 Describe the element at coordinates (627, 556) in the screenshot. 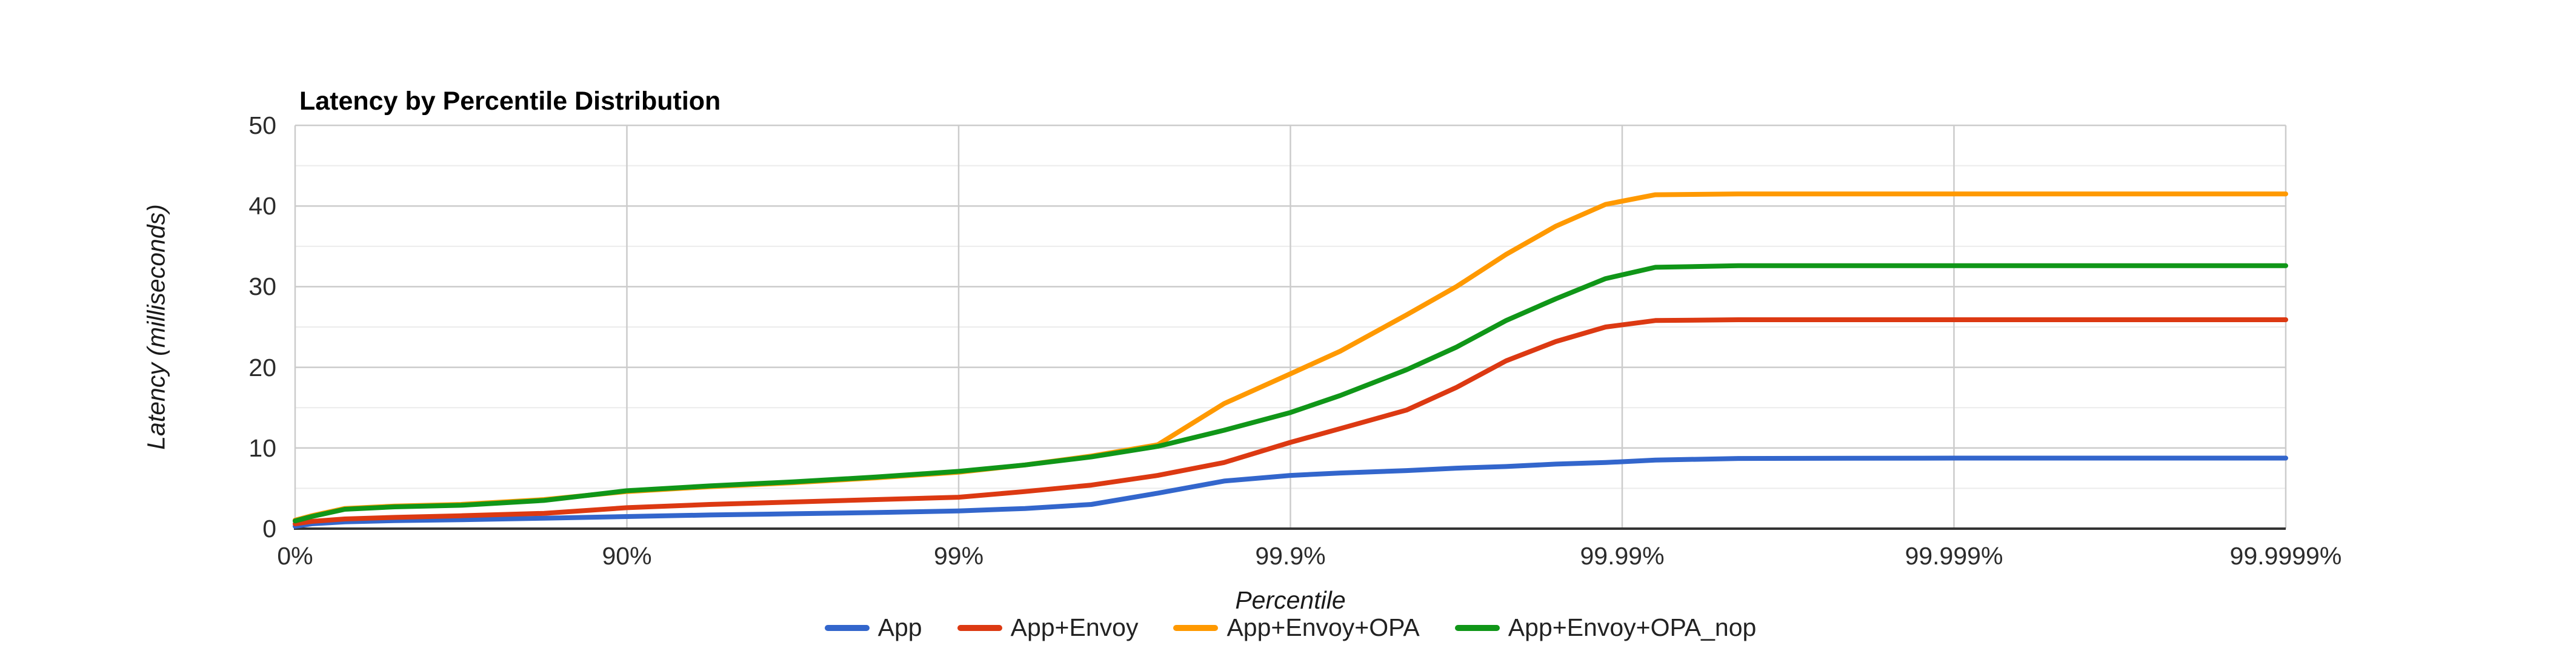

I see `x-tick-label-90: 90%` at that location.